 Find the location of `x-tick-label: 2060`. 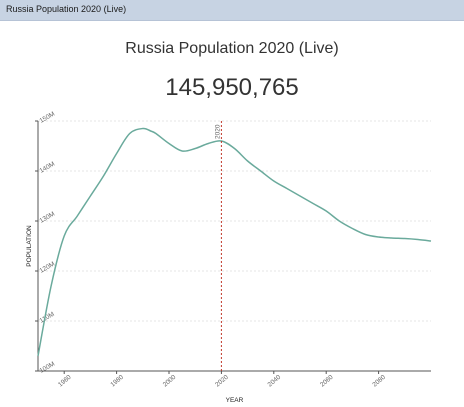

x-tick-label: 2060 is located at coordinates (327, 381).